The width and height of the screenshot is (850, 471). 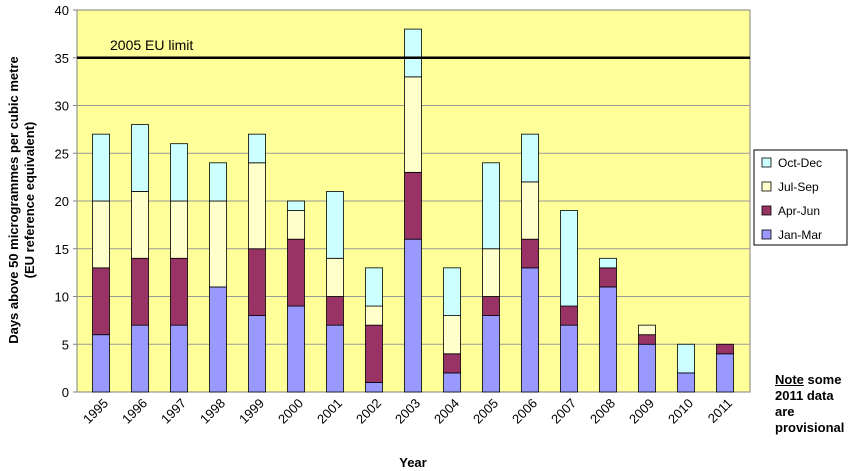 What do you see at coordinates (491, 272) in the screenshot?
I see `bar-2005-jul-sep` at bounding box center [491, 272].